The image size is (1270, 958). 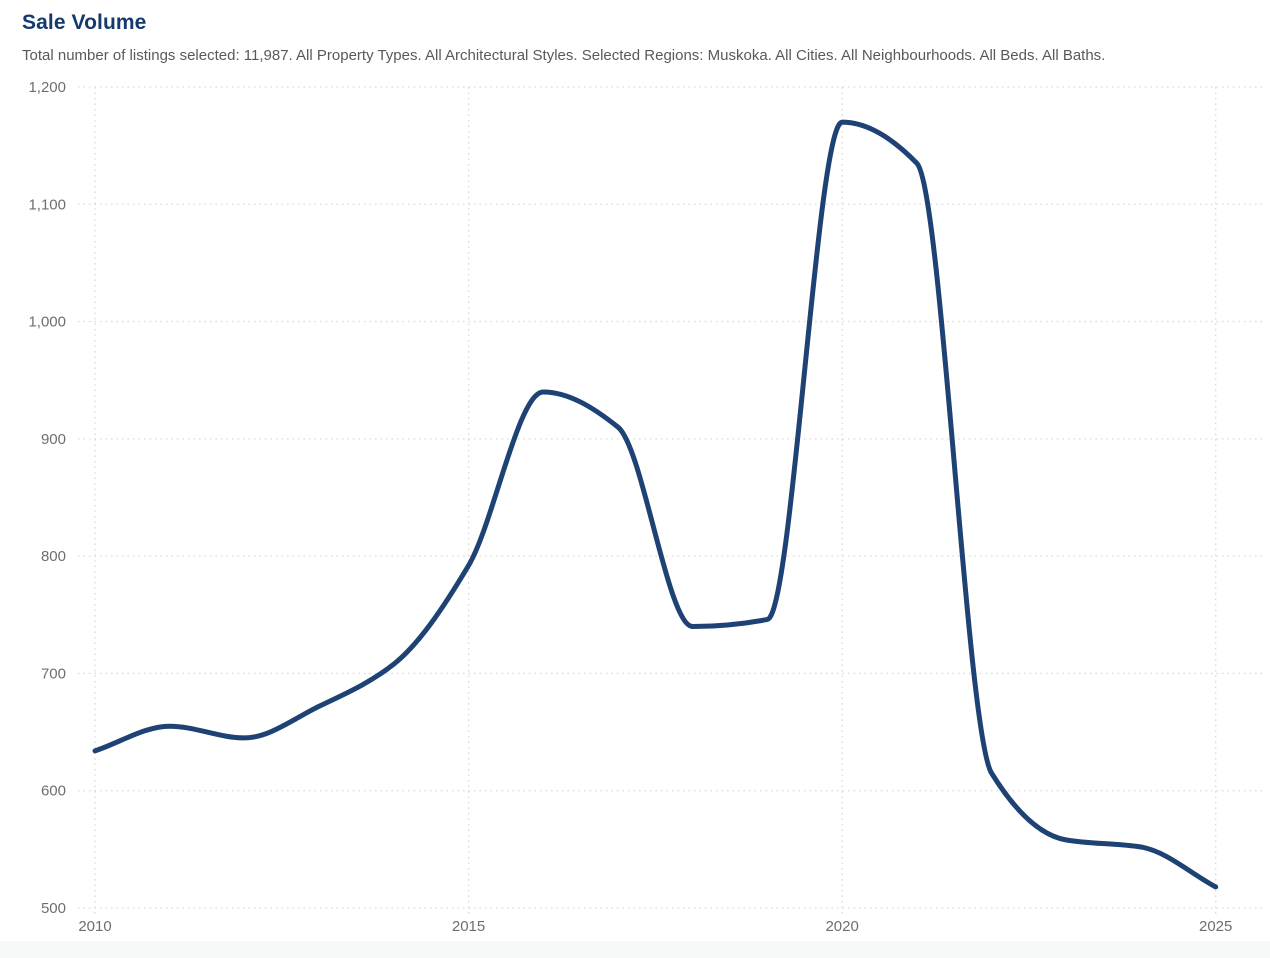 What do you see at coordinates (468, 926) in the screenshot?
I see `x-tick-label: 2015` at bounding box center [468, 926].